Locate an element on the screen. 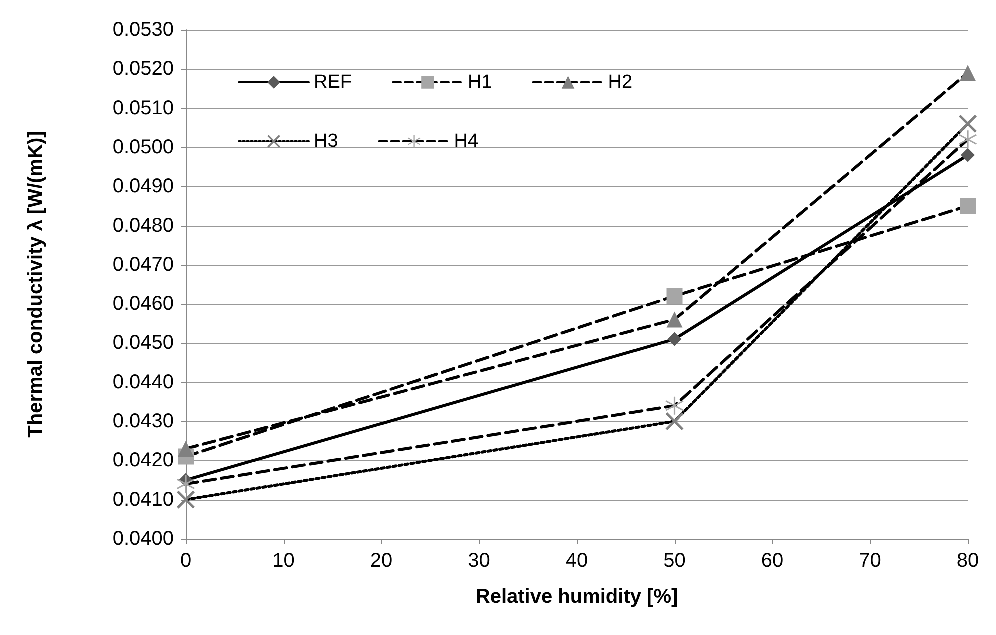 This screenshot has width=996, height=635. x-tick-label: 0 is located at coordinates (186, 561).